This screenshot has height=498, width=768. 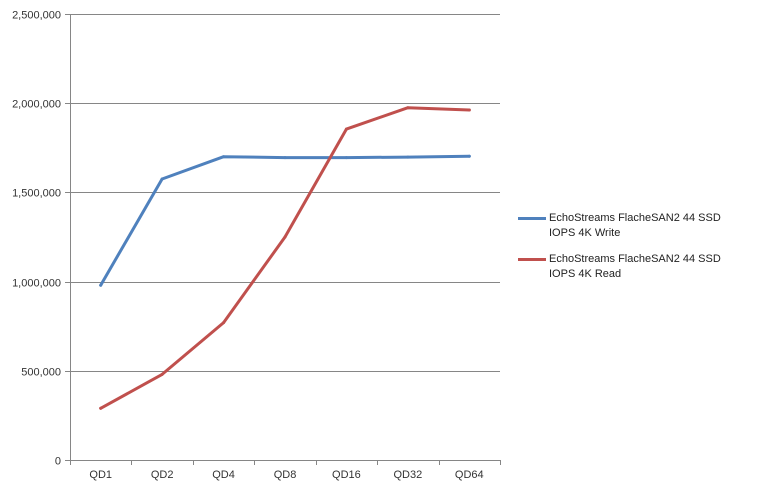 I want to click on y-tick-label: 500,000, so click(x=41, y=373).